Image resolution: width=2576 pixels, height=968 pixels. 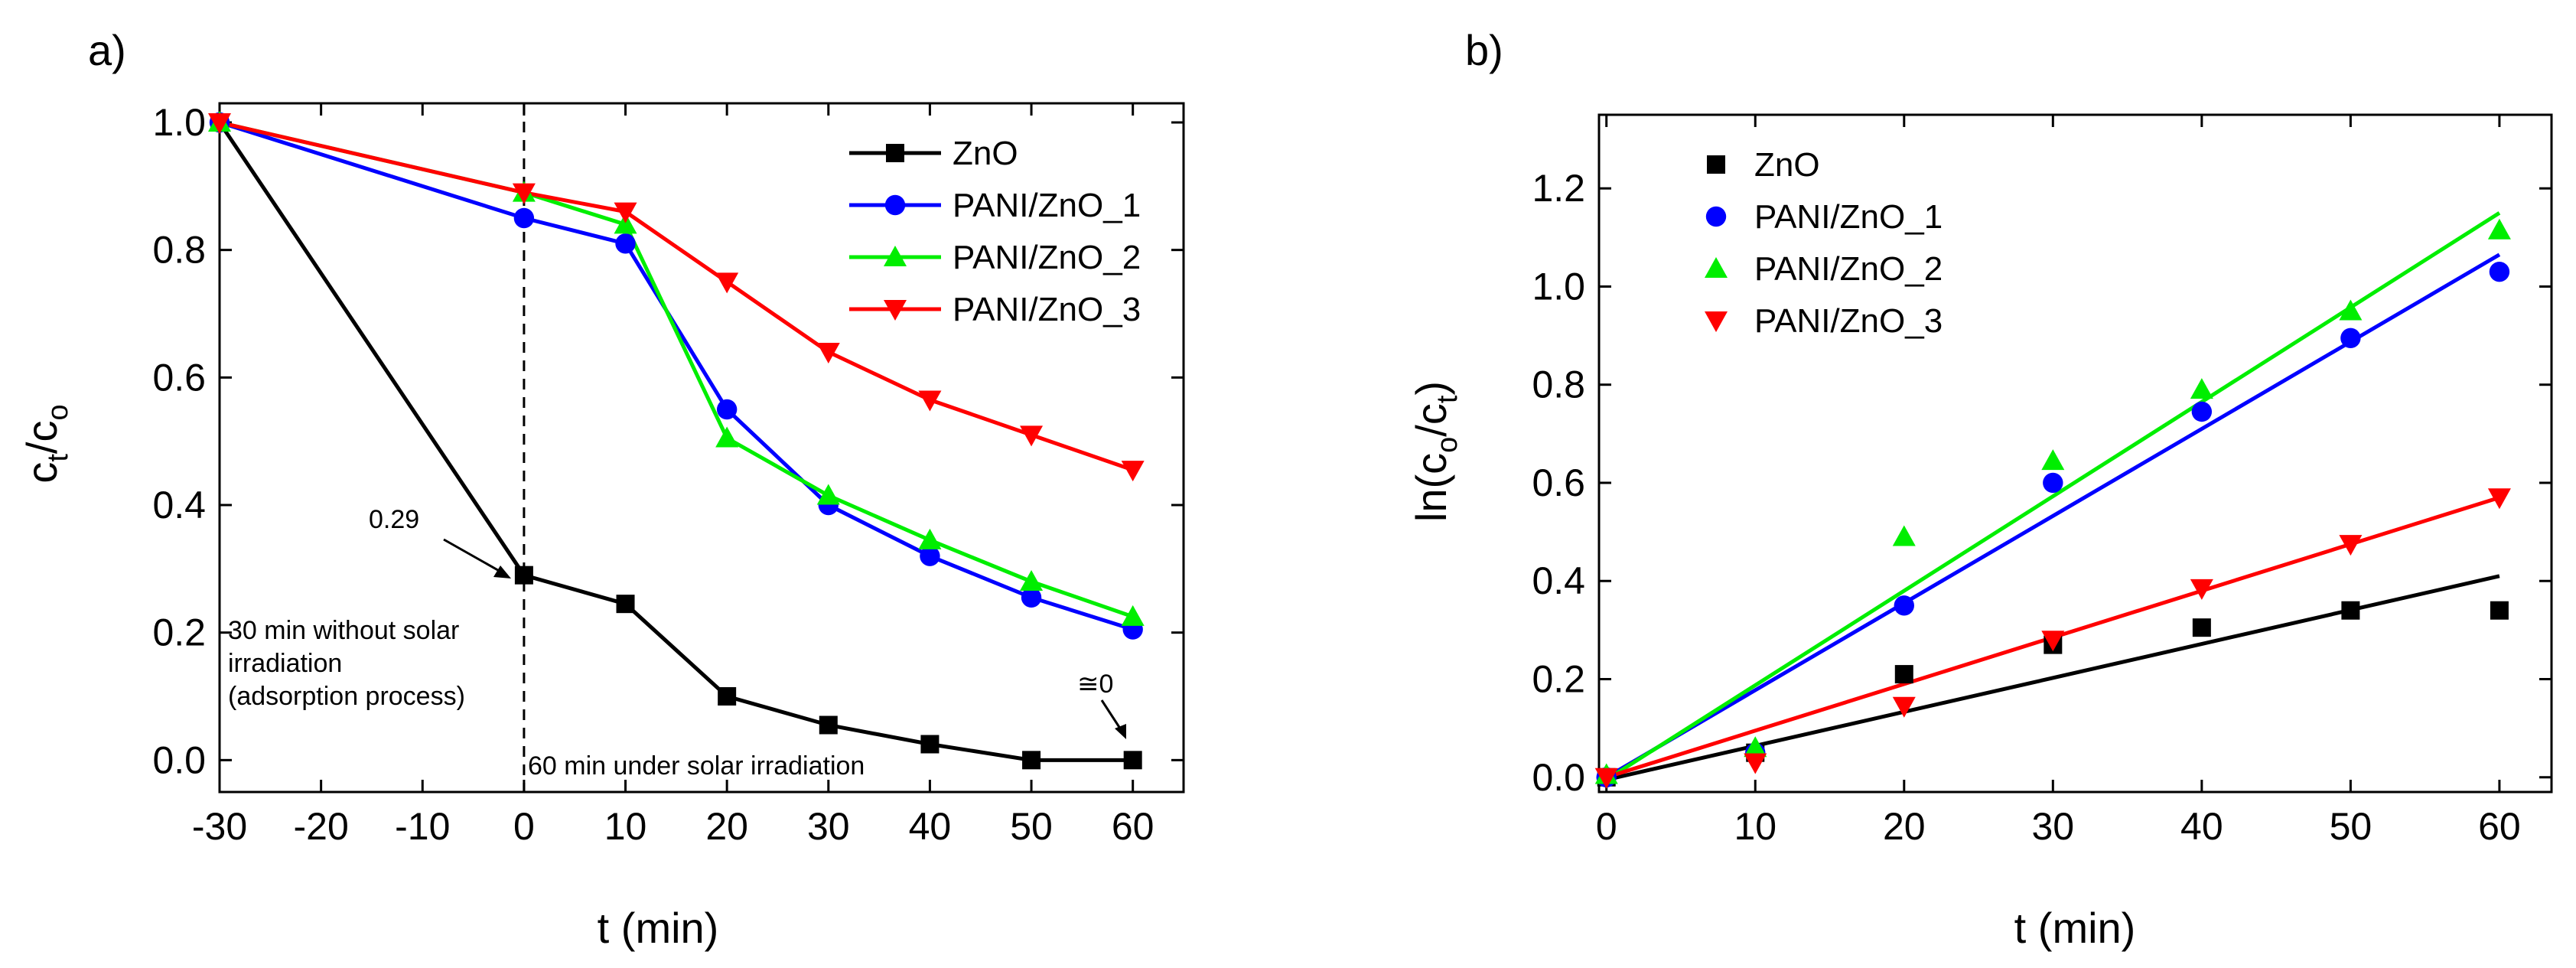 What do you see at coordinates (394, 519) in the screenshot?
I see `annotation-029: 0.29` at bounding box center [394, 519].